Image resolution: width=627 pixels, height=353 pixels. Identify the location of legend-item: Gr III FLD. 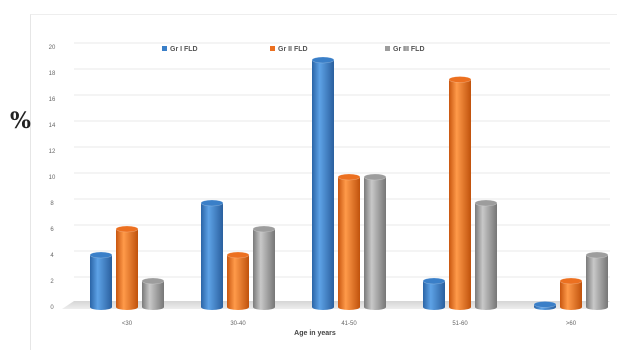
(405, 49).